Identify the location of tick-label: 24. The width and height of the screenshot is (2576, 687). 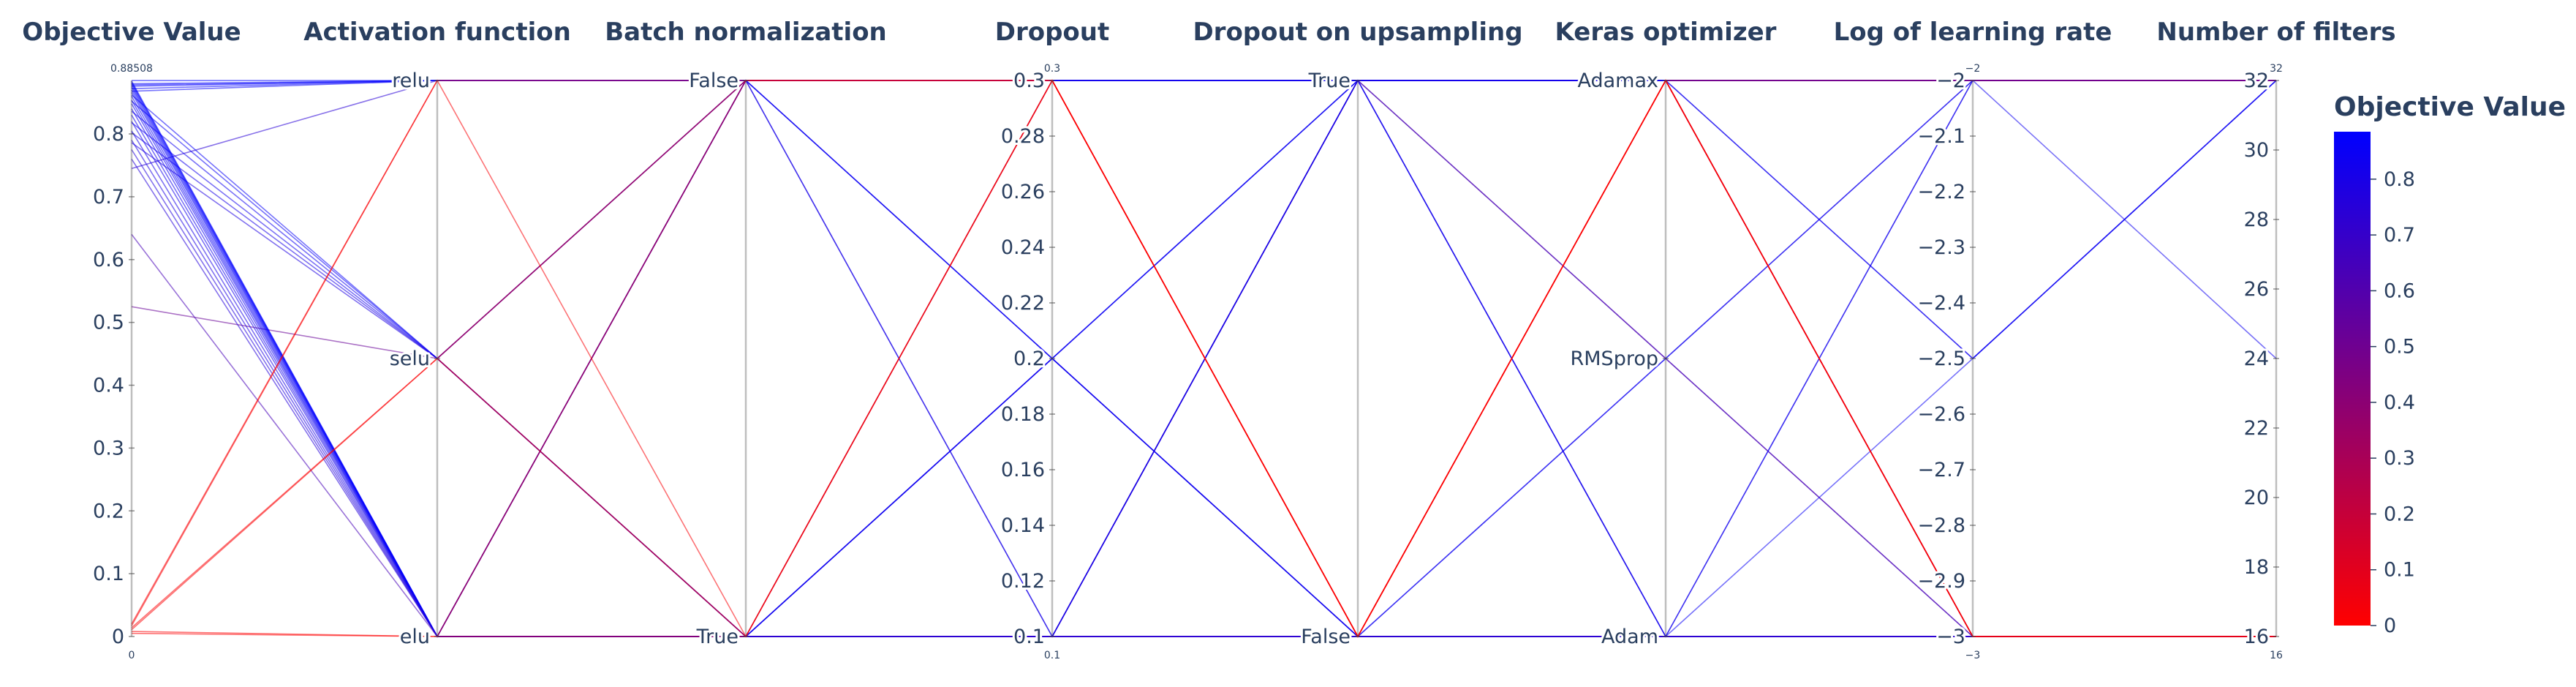
(2256, 359).